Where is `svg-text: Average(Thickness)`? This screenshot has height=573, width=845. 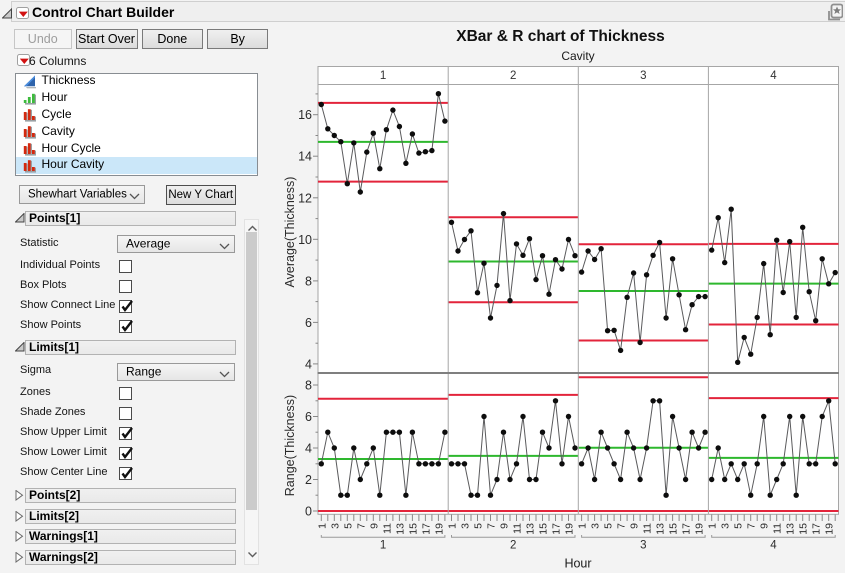 svg-text: Average(Thickness) is located at coordinates (290, 232).